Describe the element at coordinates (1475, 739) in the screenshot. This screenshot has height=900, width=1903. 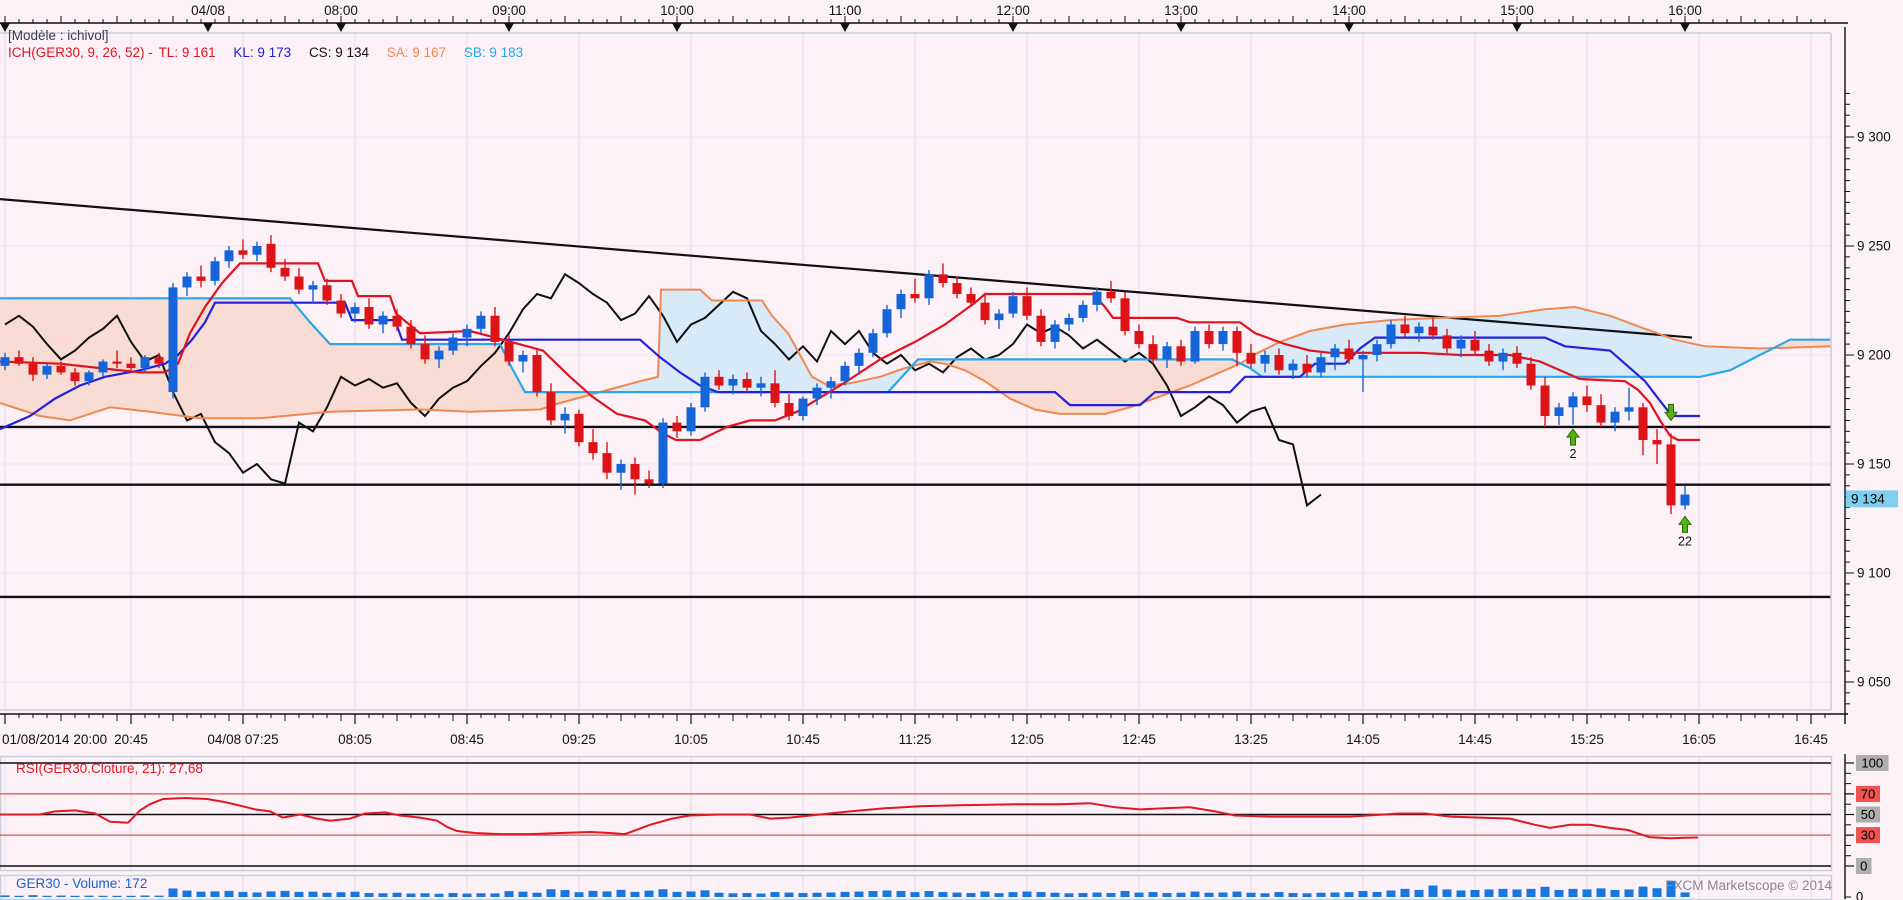
I see `time-label: 14:45` at that location.